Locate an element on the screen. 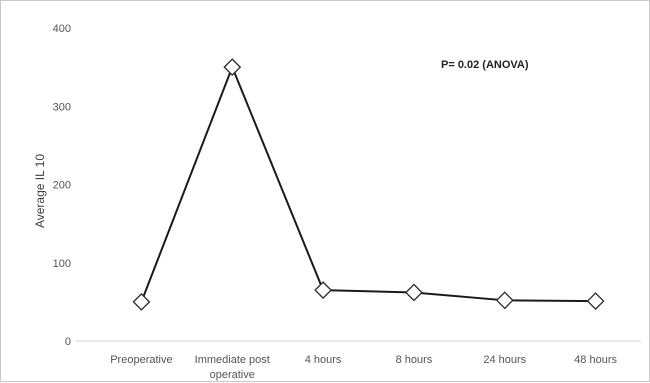  x-tick-label: 4 hours is located at coordinates (323, 360).